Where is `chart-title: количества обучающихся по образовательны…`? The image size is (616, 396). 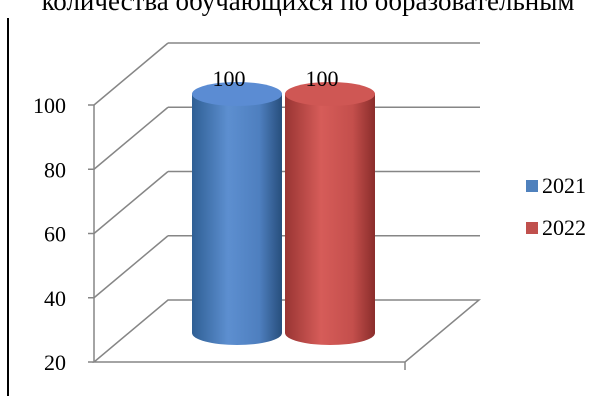
chart-title: количества обучающихся по образовательны… is located at coordinates (308, 8).